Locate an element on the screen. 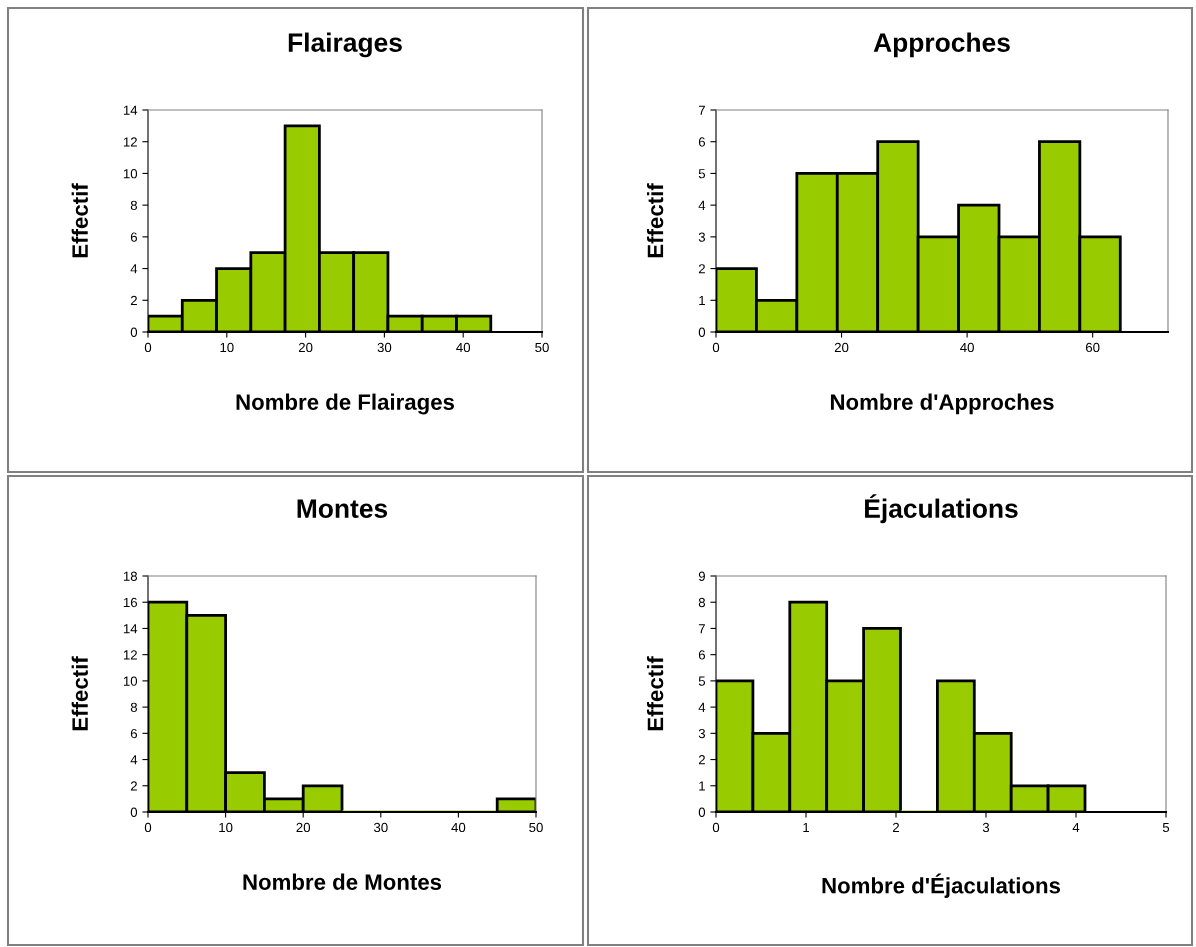 The height and width of the screenshot is (947, 1196). x-axis-title: Nombre d'Approches is located at coordinates (942, 404).